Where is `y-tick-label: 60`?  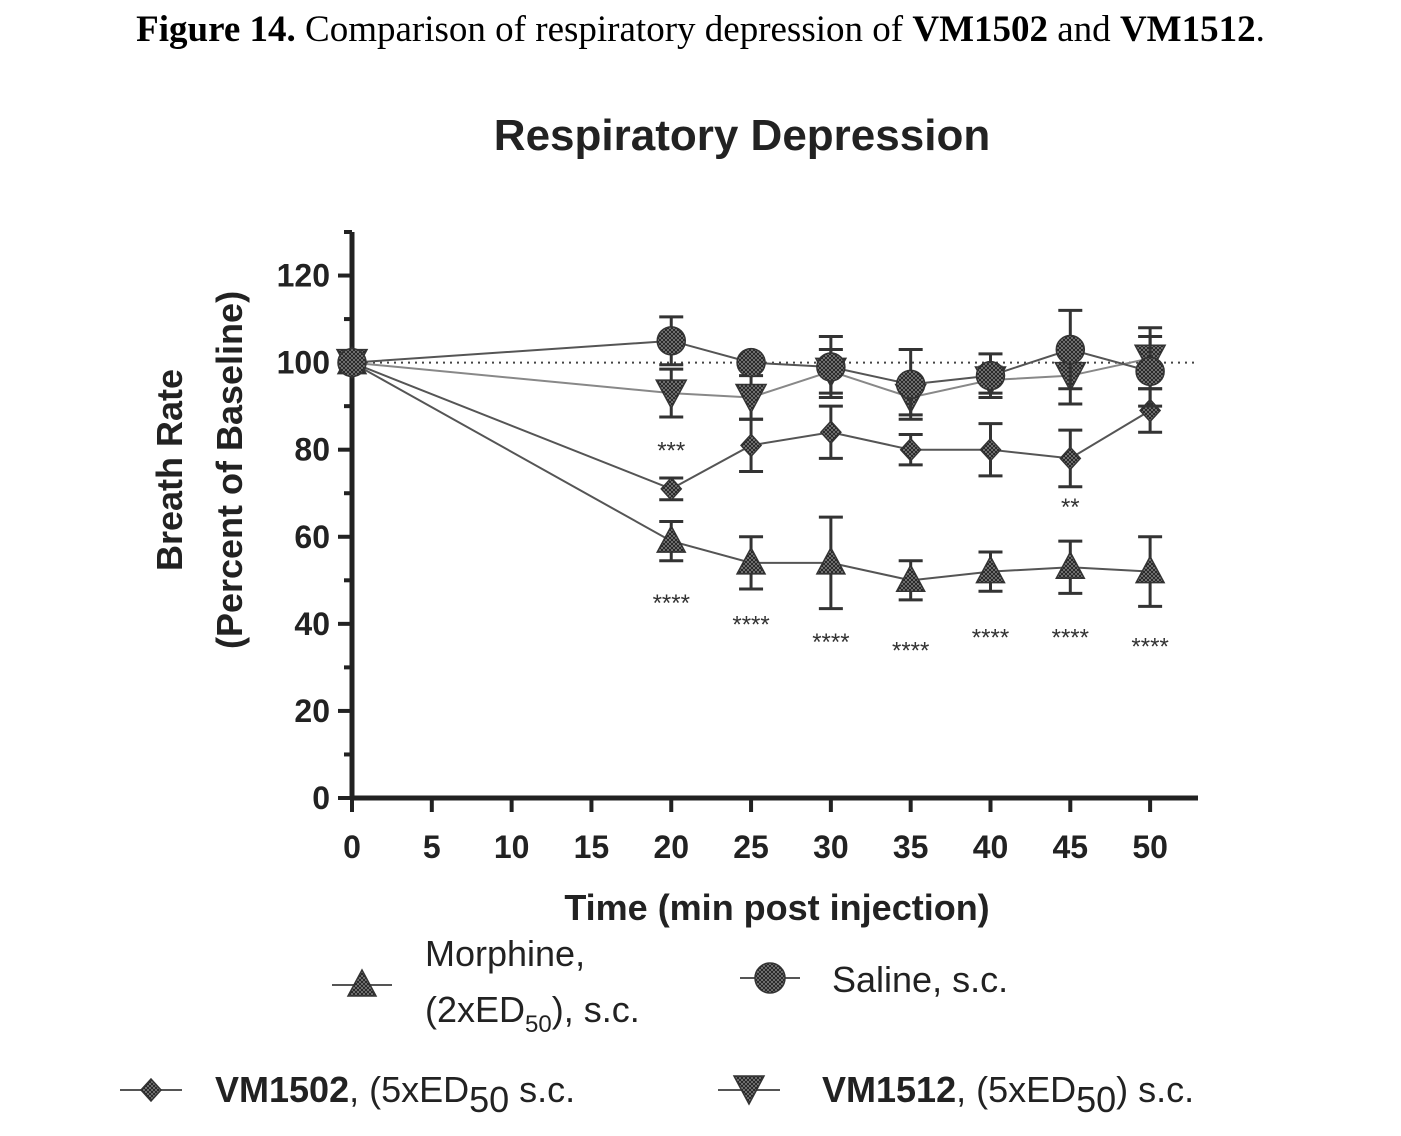
y-tick-label: 60 is located at coordinates (312, 537).